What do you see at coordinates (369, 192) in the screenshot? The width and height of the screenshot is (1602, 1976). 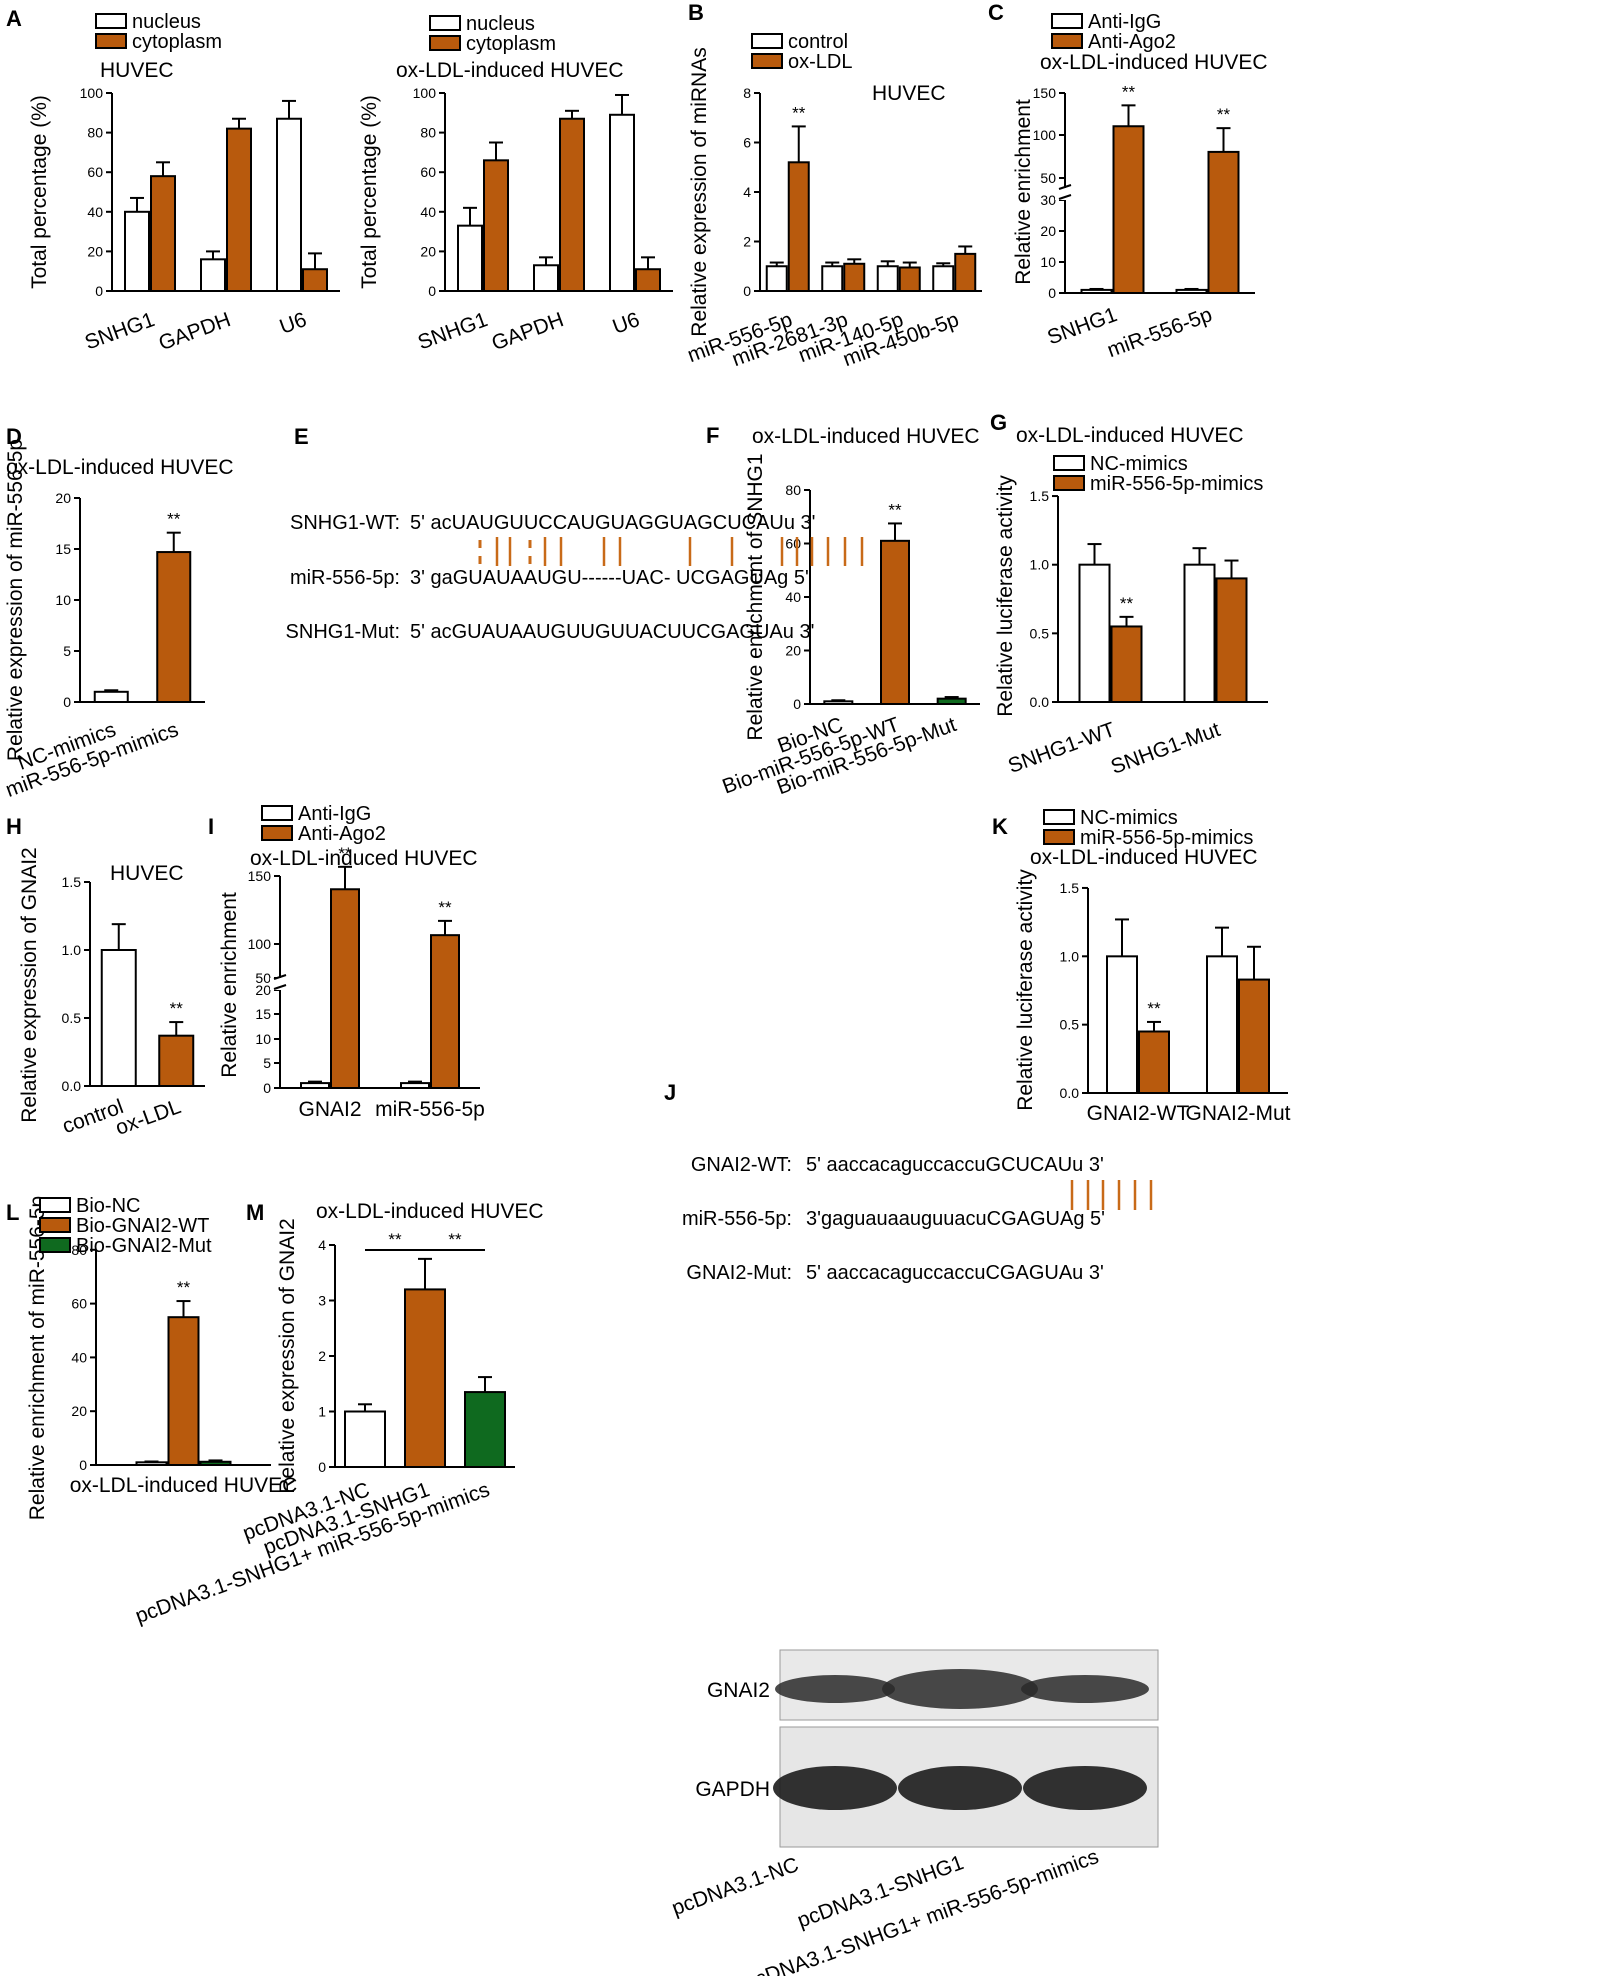 I see `y-axis-label: Total percentage (%)` at bounding box center [369, 192].